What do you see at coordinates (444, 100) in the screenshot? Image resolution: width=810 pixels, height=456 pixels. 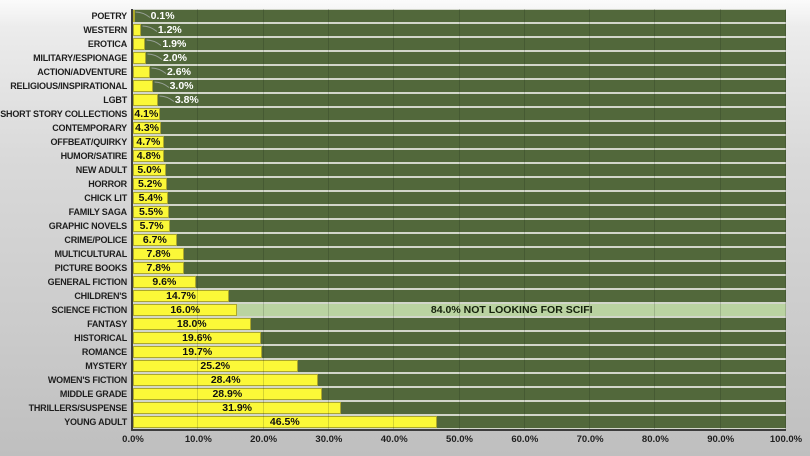 I see `bar-row: LGBT 3.8%` at bounding box center [444, 100].